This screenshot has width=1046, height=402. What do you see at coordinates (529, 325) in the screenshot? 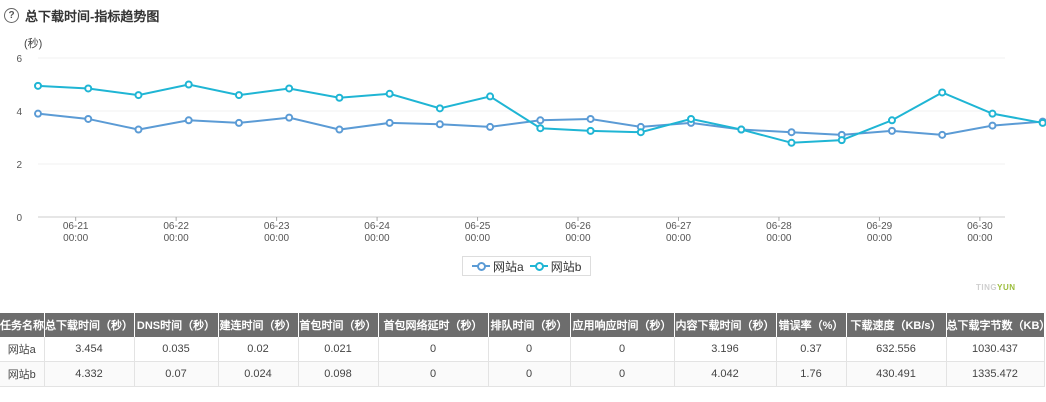
I see `table-header-cell: 排队时间（秒）` at bounding box center [529, 325].